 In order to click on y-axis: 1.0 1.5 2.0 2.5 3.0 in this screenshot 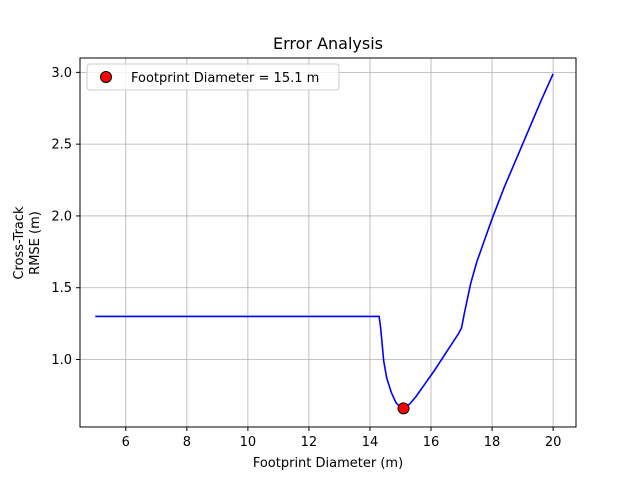, I will do `click(65, 217)`.